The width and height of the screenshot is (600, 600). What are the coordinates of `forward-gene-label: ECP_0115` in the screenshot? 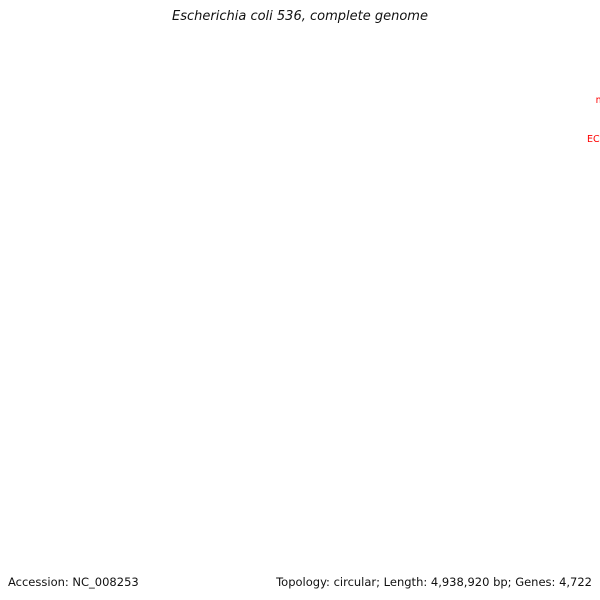 It's located at (593, 139).